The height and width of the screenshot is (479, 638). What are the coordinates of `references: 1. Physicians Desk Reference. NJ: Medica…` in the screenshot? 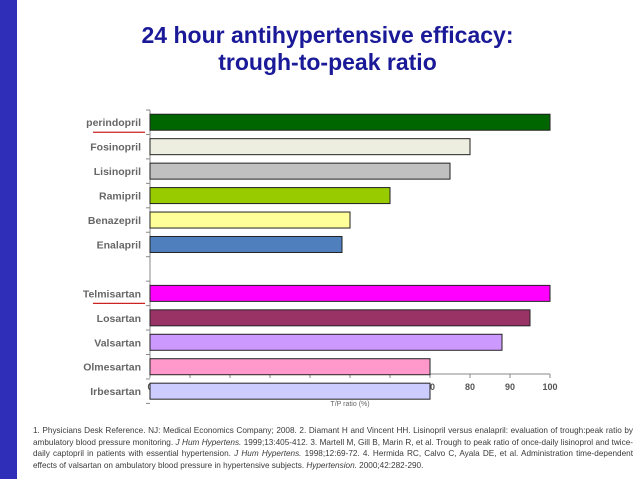 It's located at (333, 448).